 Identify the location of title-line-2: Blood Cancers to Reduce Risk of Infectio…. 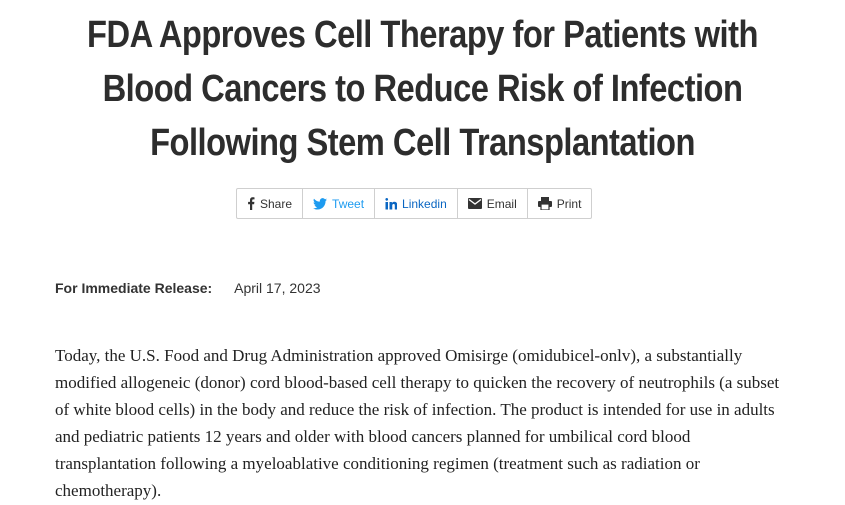
(422, 89).